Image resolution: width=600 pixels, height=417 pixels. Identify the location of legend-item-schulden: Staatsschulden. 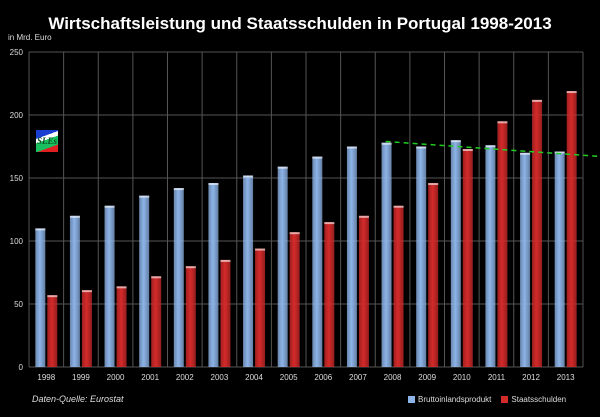
(533, 399).